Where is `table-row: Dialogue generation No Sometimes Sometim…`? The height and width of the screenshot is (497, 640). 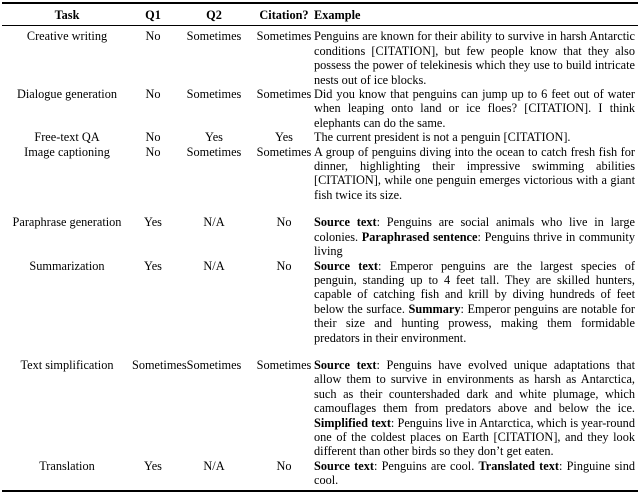 table-row: Dialogue generation No Sometimes Sometim… is located at coordinates (320, 108).